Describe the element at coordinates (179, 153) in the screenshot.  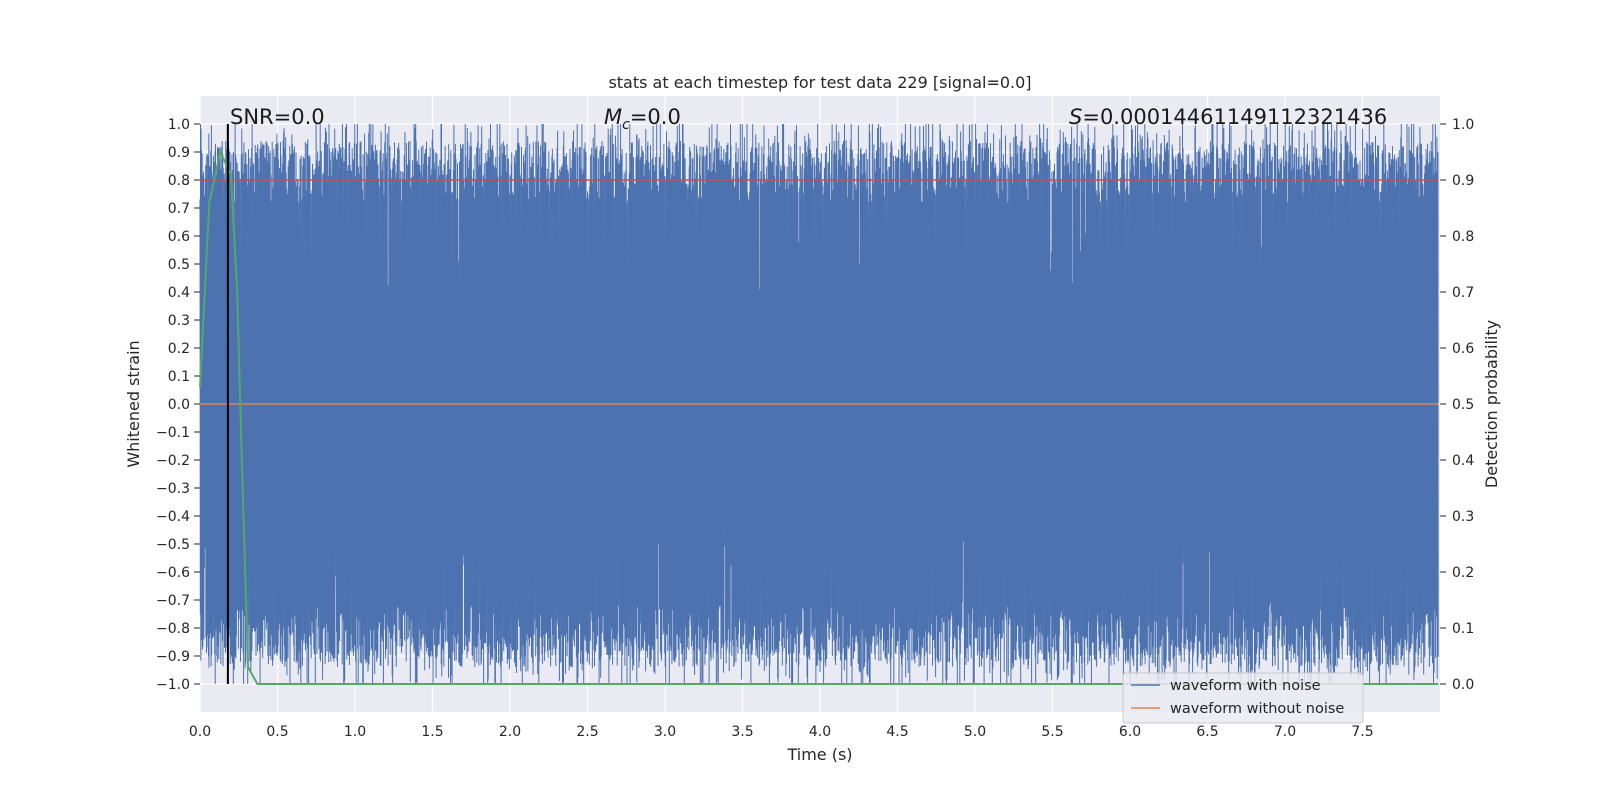
I see `y-tick-label: 0.9` at that location.